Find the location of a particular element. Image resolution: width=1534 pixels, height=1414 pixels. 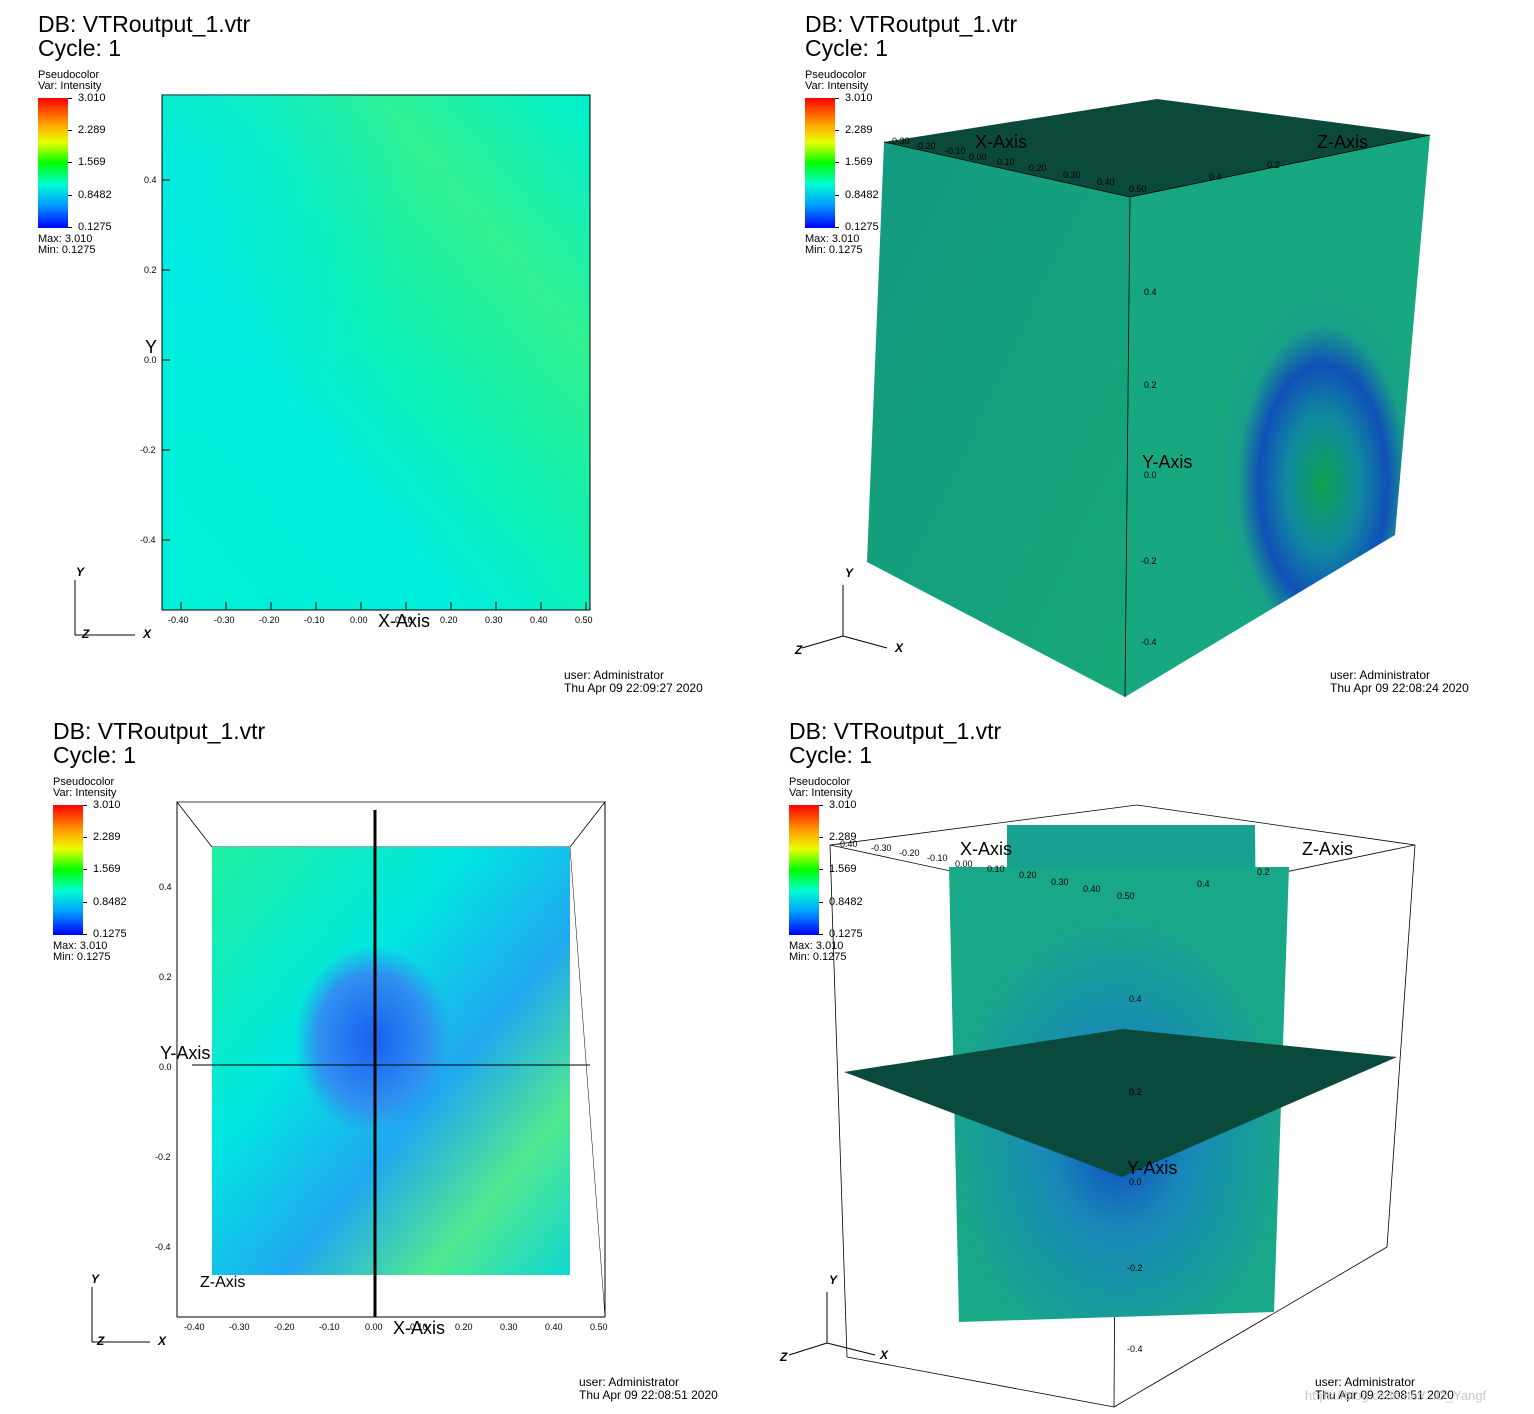

z-axis-title: Z-Axis is located at coordinates (1327, 849).